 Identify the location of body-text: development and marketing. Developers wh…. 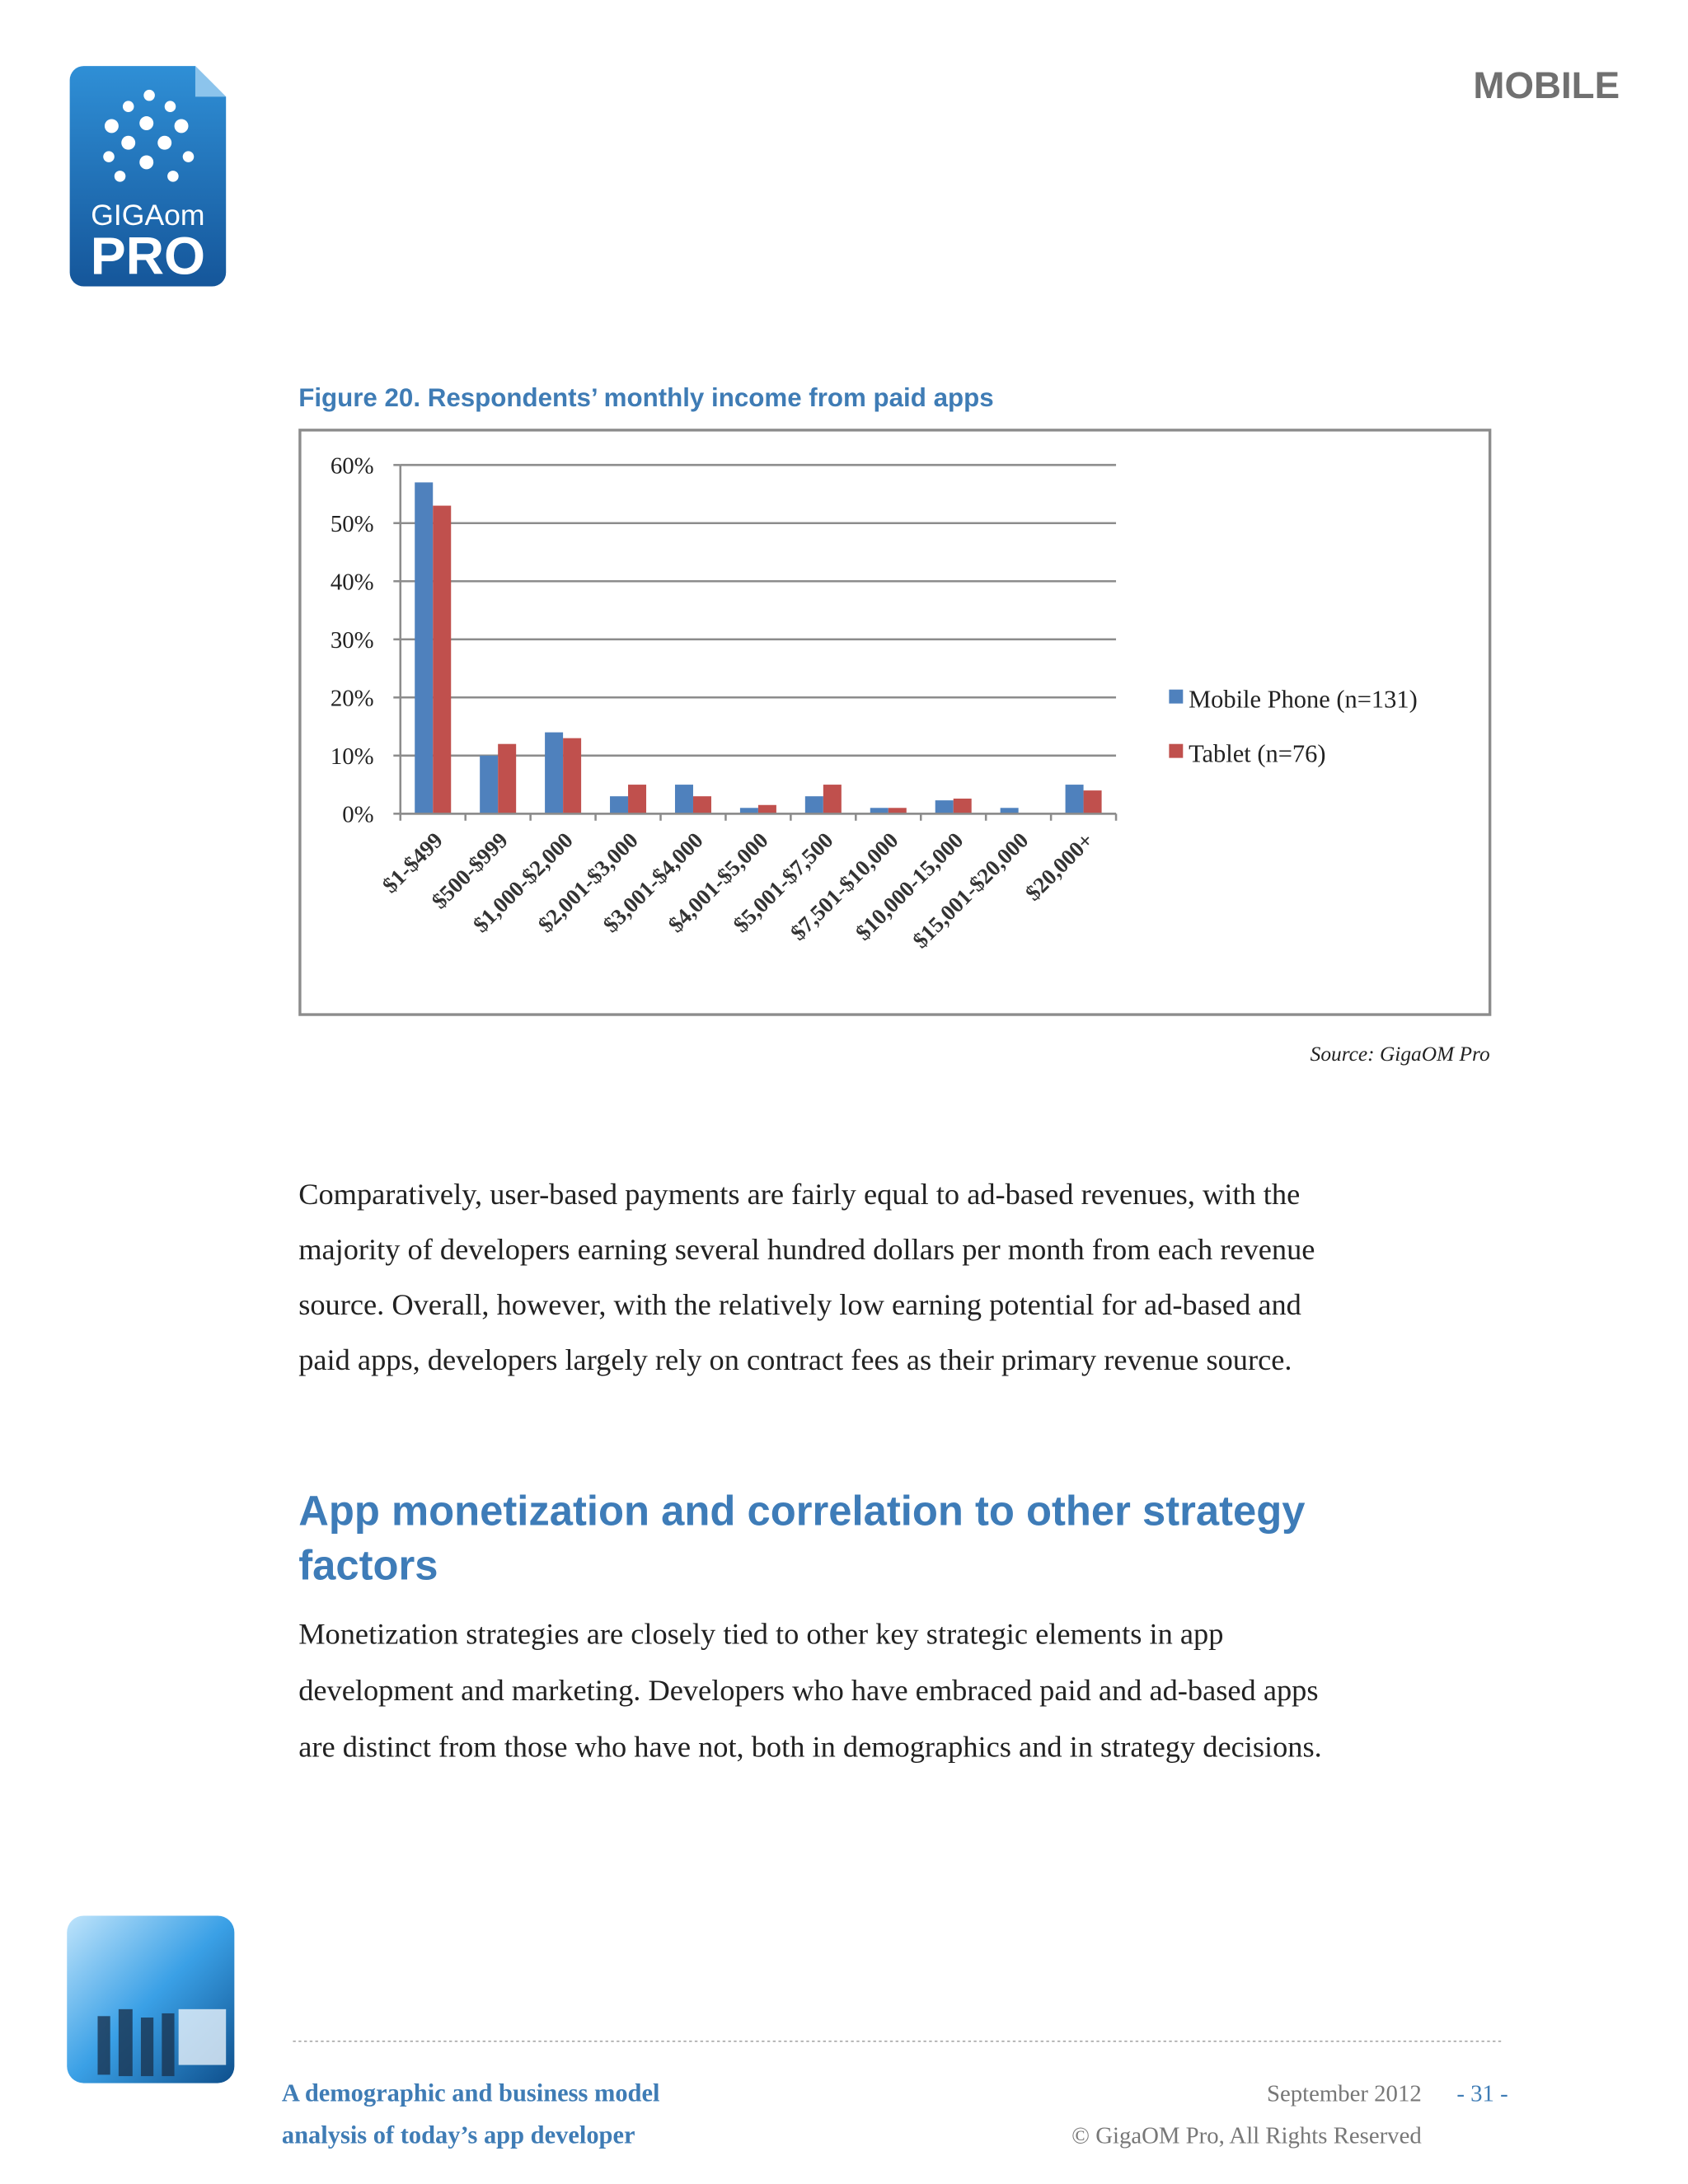
(808, 1690).